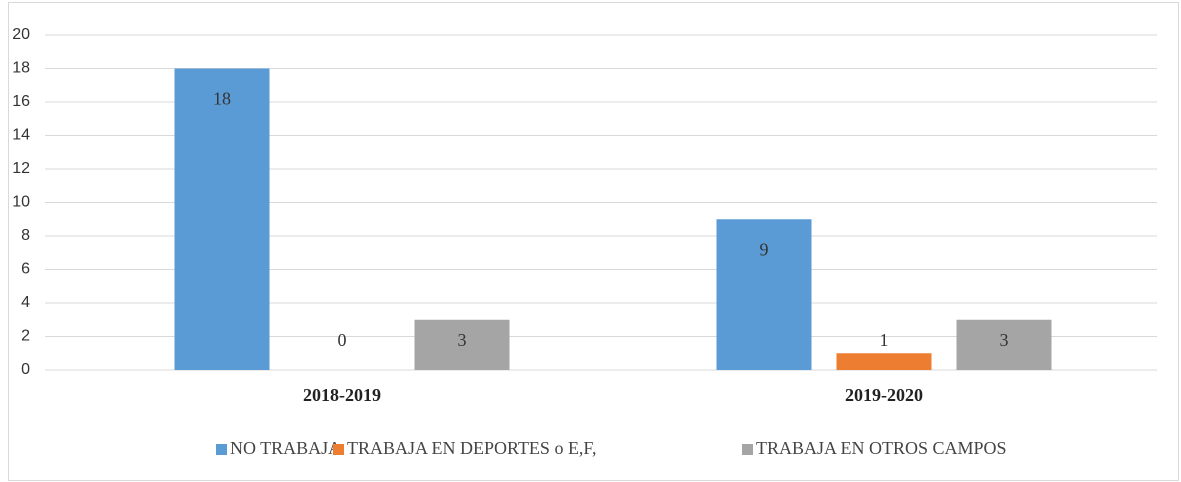 Image resolution: width=1181 pixels, height=482 pixels. I want to click on y-tick-label: 2, so click(25, 336).